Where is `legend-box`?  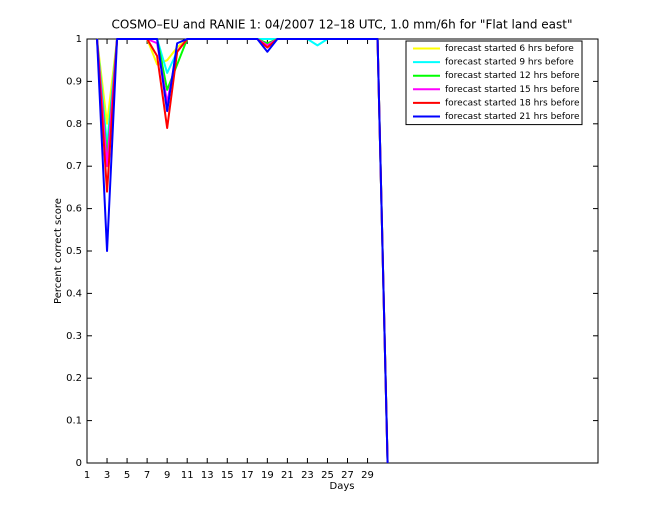 legend-box is located at coordinates (494, 83).